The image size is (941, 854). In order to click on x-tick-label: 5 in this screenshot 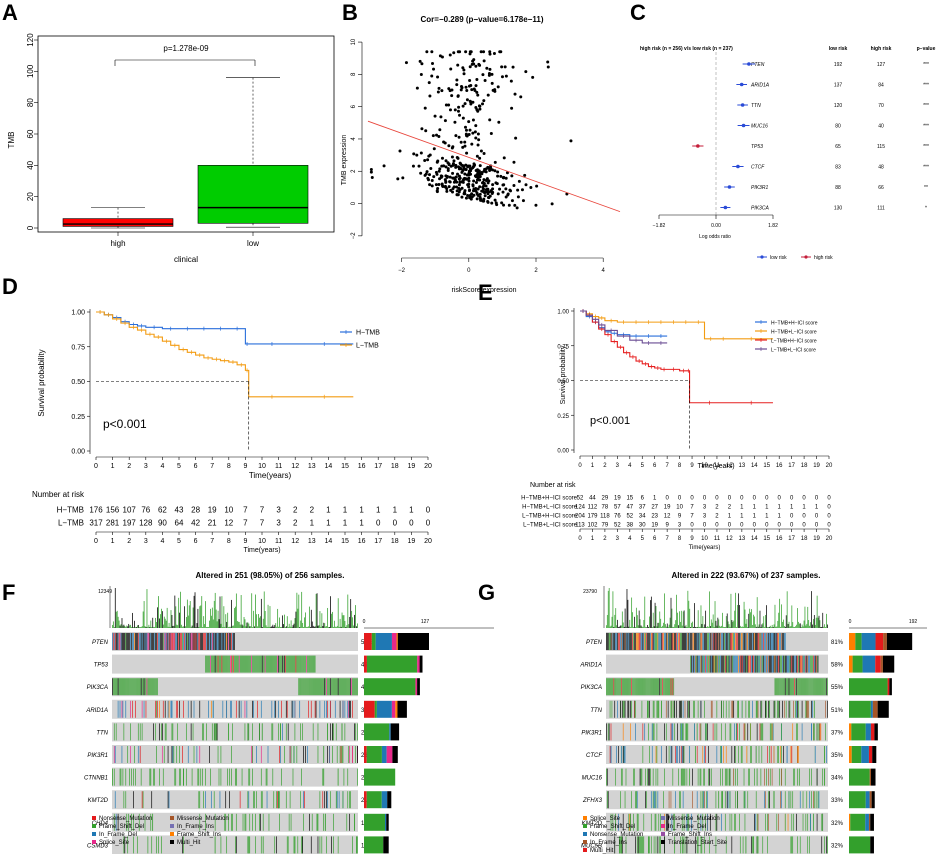, I will do `click(179, 466)`.